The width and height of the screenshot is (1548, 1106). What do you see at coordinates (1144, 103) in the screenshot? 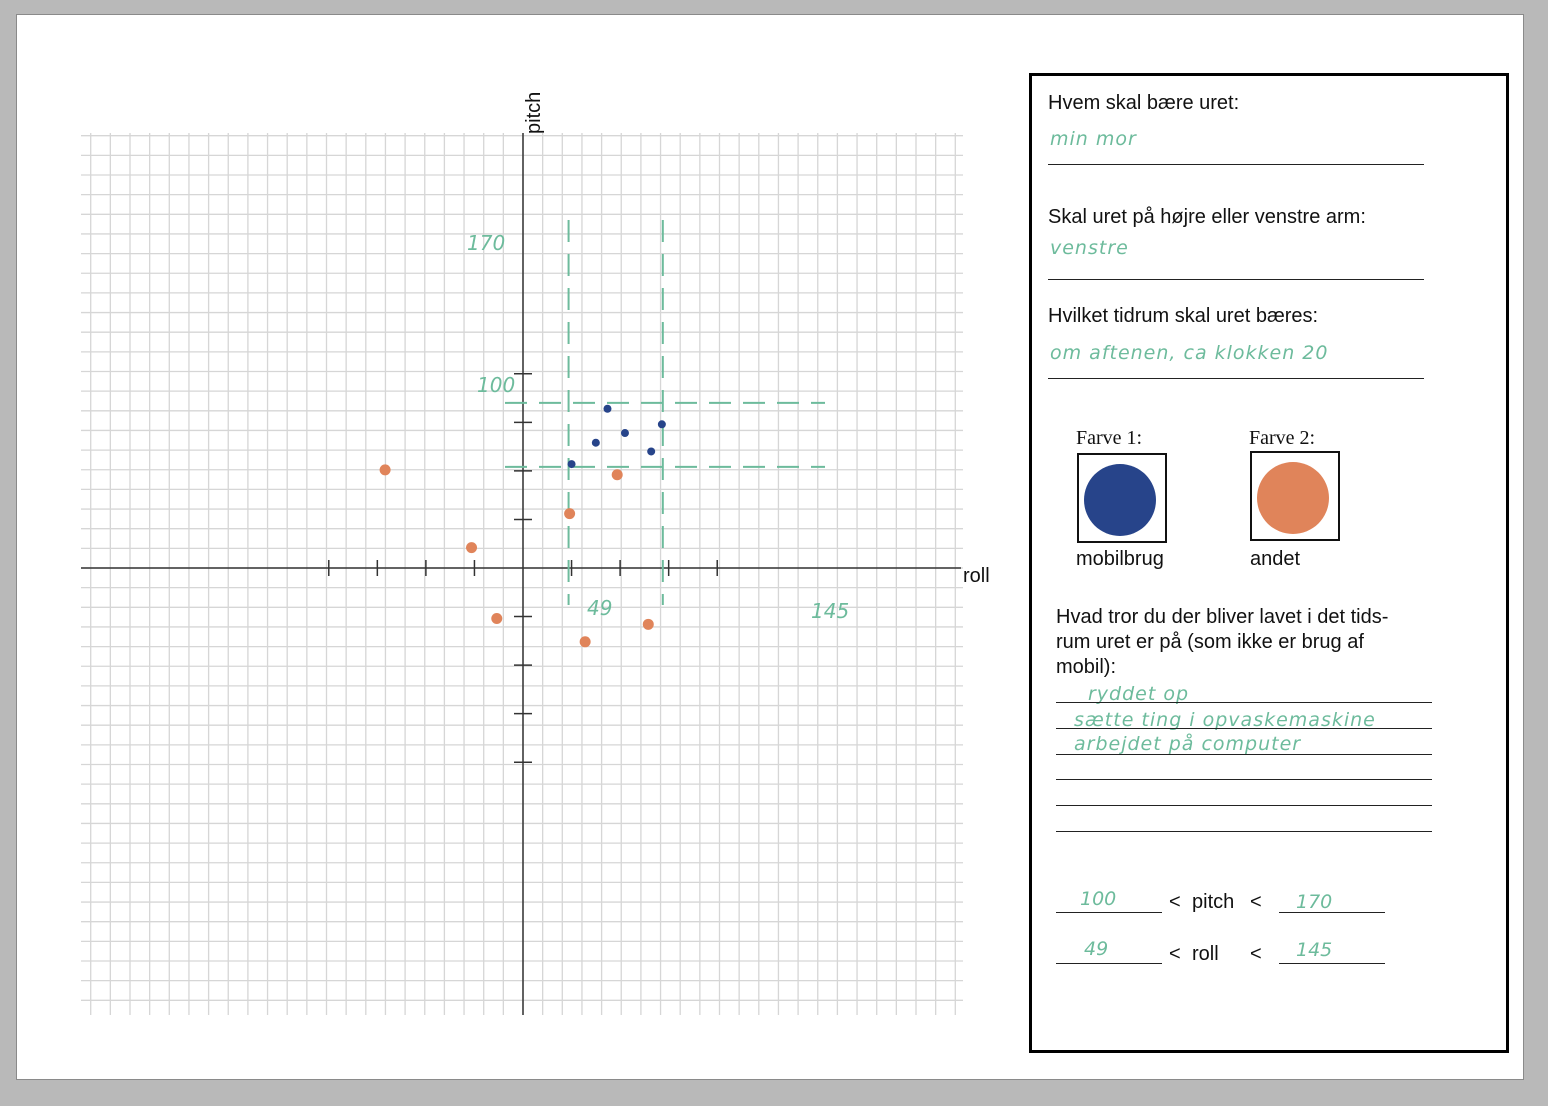
I see `question-who: Hvem skal bære uret:` at bounding box center [1144, 103].